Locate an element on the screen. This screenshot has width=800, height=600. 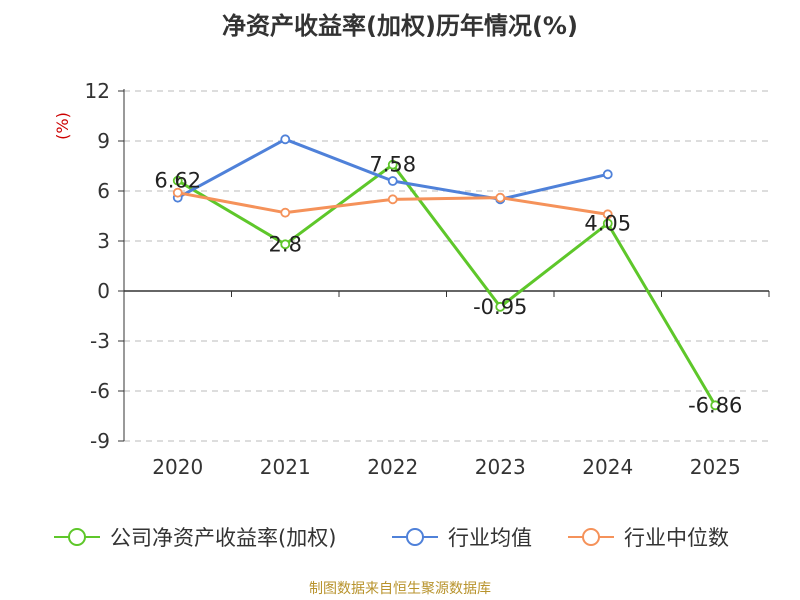
data-label: 4.05 is located at coordinates (607, 224).